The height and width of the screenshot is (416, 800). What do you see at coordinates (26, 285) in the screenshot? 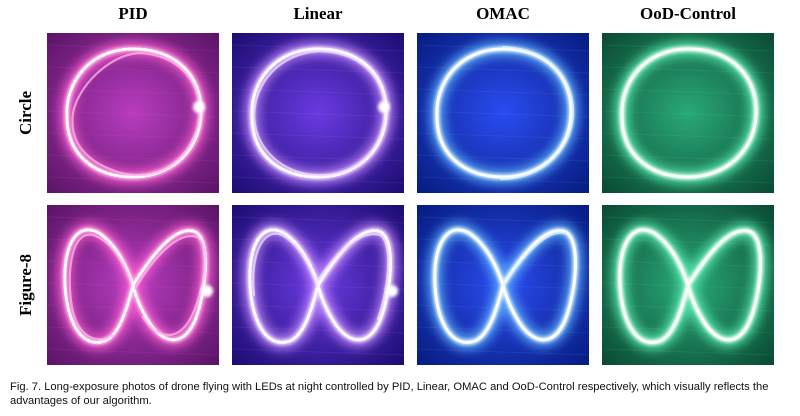
I see `row-label-figure-8: Figure-8` at bounding box center [26, 285].